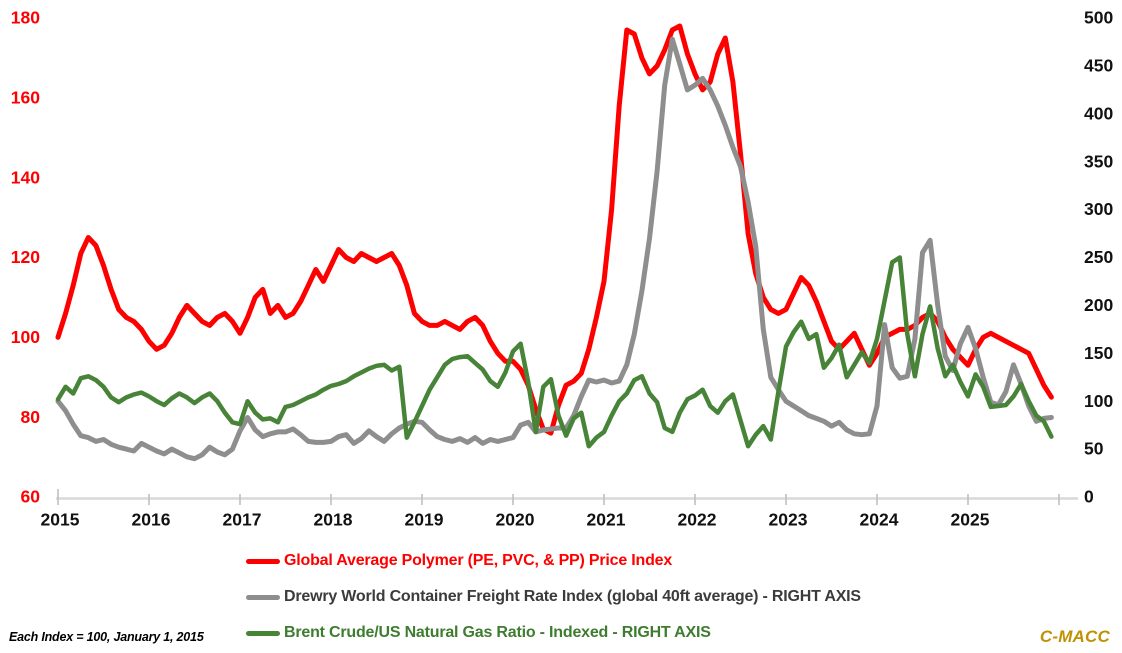 The height and width of the screenshot is (653, 1122). Describe the element at coordinates (106, 637) in the screenshot. I see `chart-footnote: Each Index = 100, January 1, 2015` at that location.